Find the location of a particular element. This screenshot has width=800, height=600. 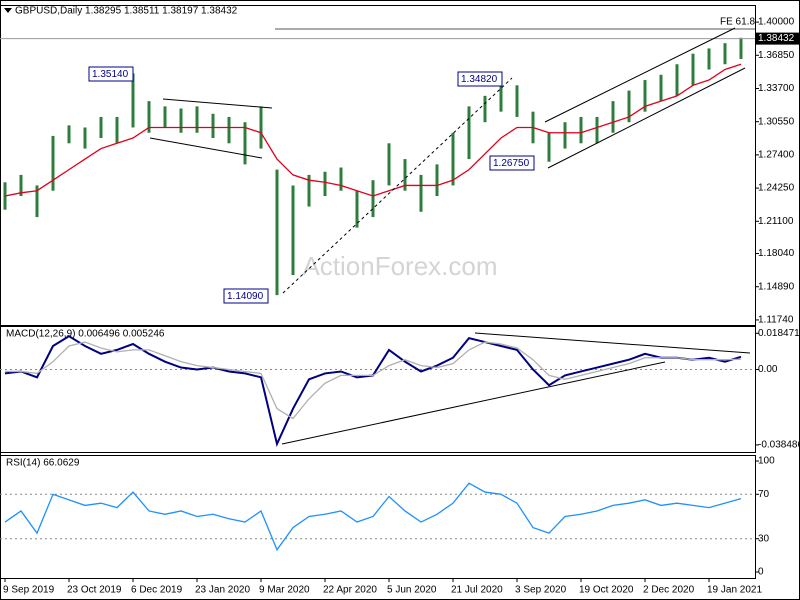

annotation: 1.34820 is located at coordinates (479, 79).